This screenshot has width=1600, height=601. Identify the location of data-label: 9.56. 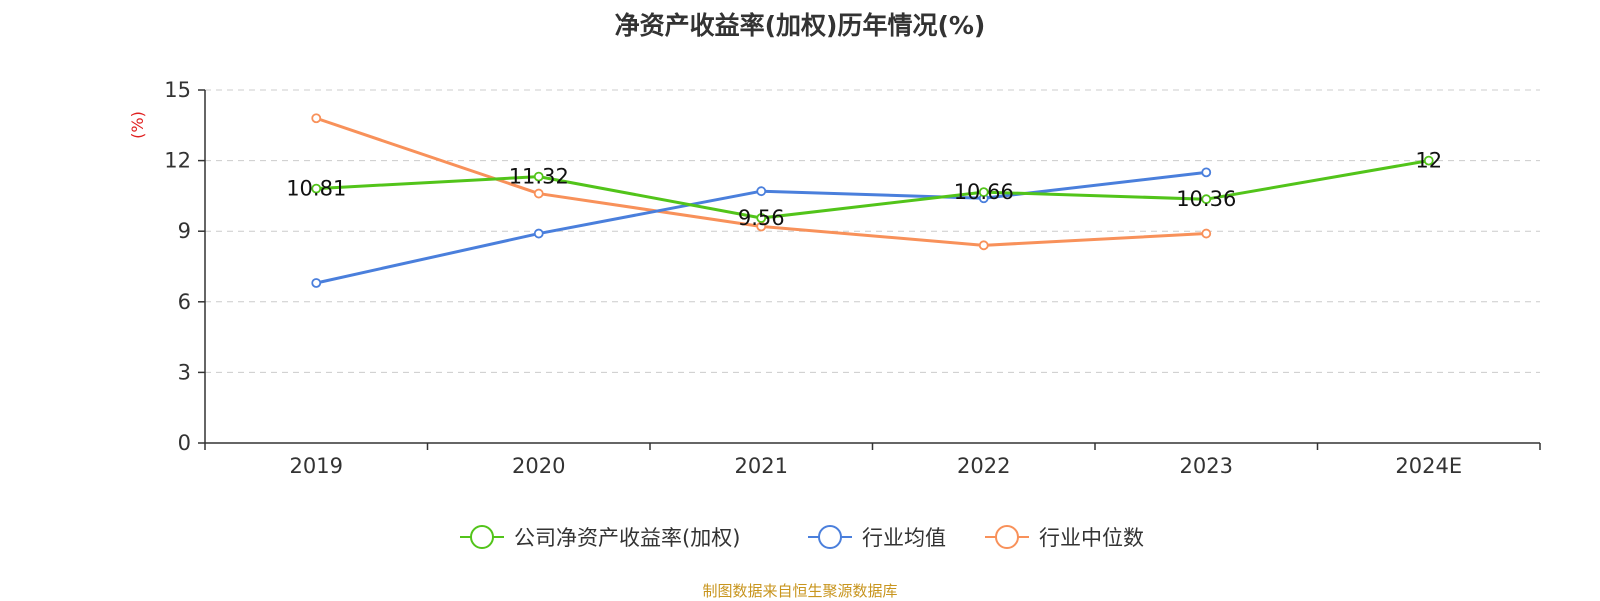
(761, 218).